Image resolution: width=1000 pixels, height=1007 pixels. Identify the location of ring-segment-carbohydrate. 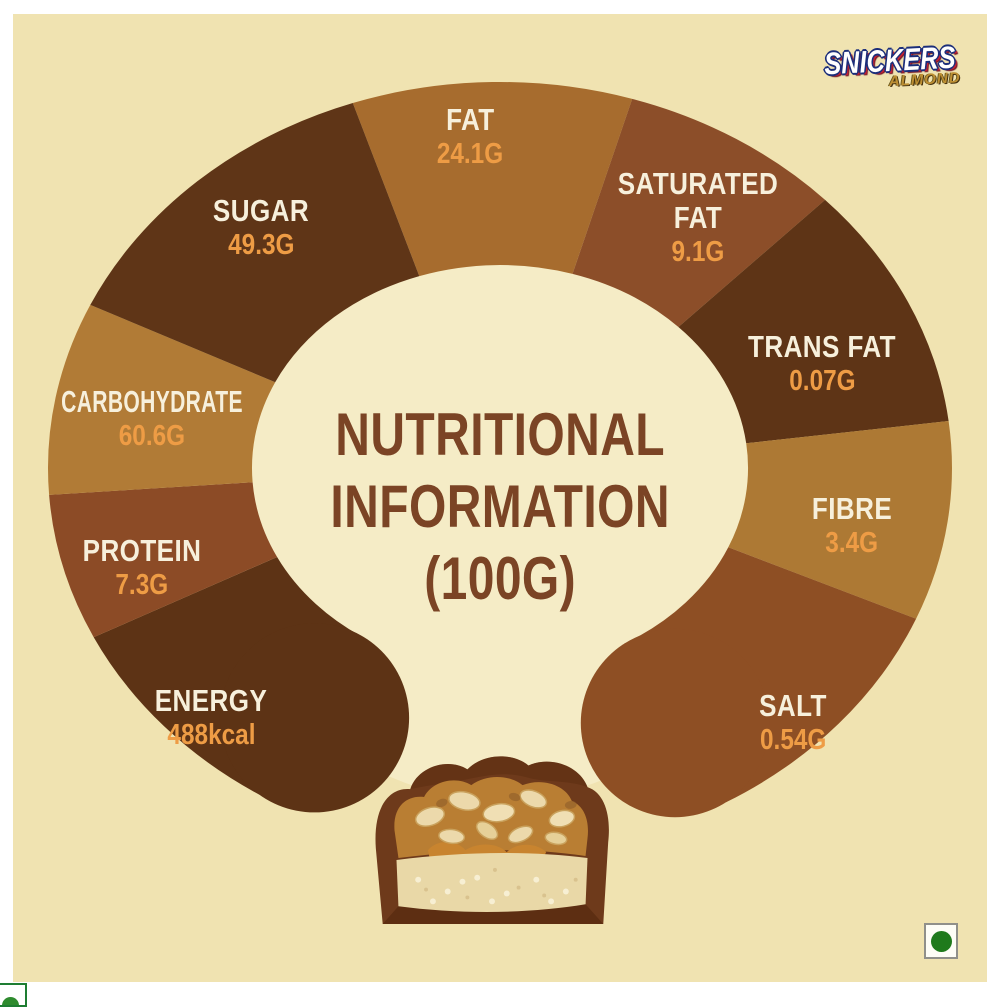
(161, 399).